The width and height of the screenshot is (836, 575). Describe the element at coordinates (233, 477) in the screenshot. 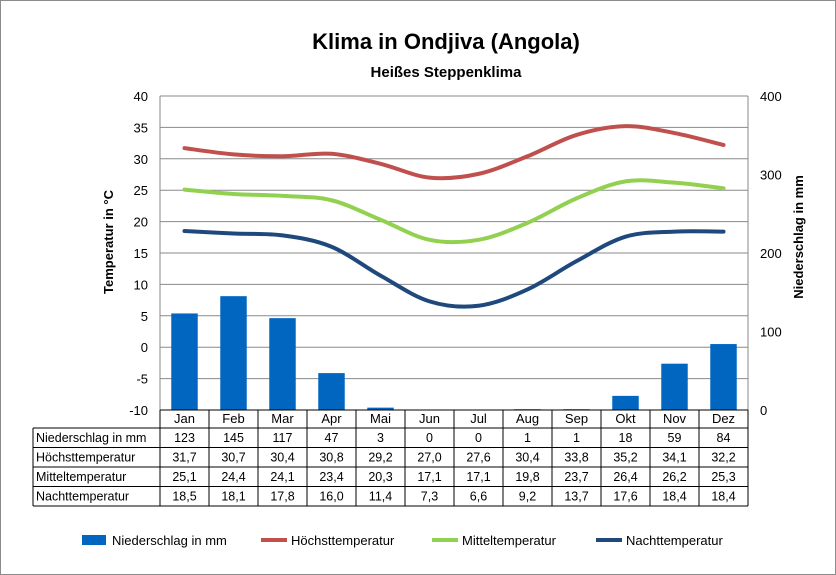

I see `table-cell: 24,4` at that location.